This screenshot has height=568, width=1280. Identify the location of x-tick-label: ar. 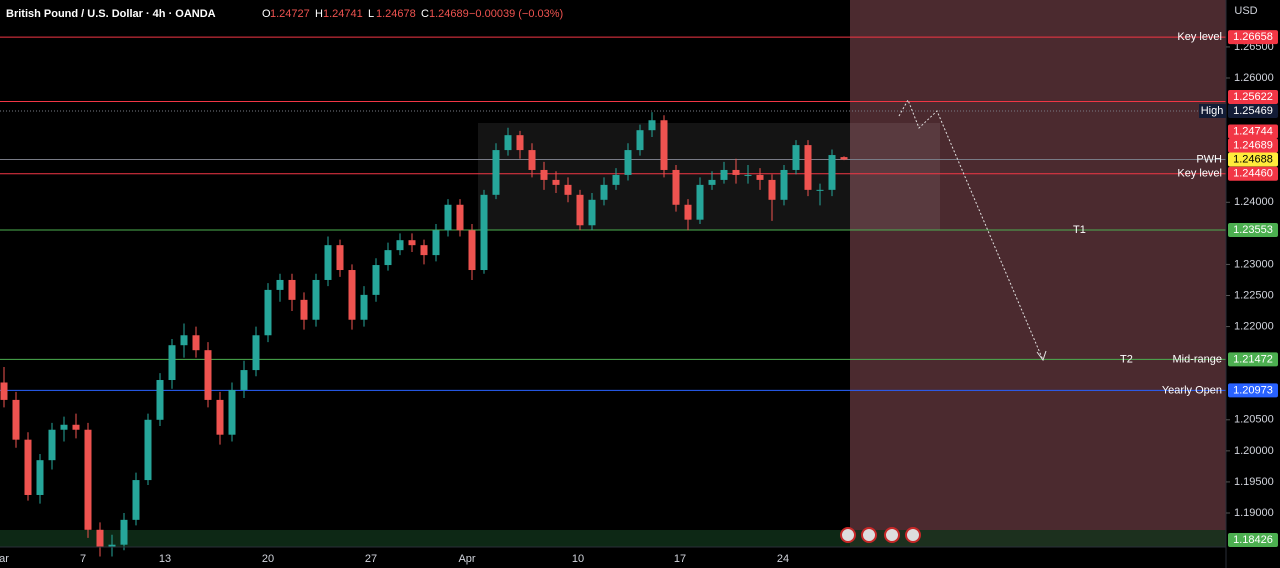
(4, 559).